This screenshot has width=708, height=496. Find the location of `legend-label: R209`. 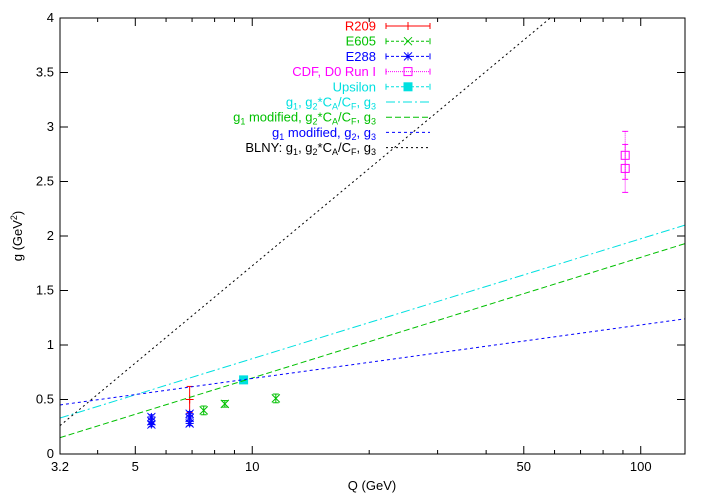

legend-label: R209 is located at coordinates (360, 26).